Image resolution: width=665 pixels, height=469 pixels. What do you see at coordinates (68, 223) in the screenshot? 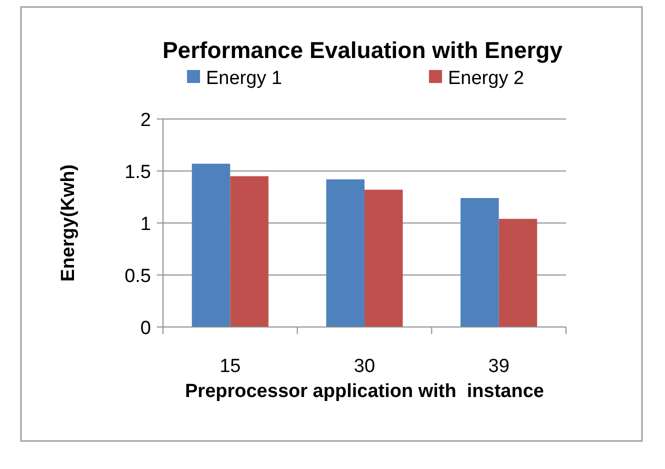
I see `y-axis-title: Energy(Kwh)` at bounding box center [68, 223].